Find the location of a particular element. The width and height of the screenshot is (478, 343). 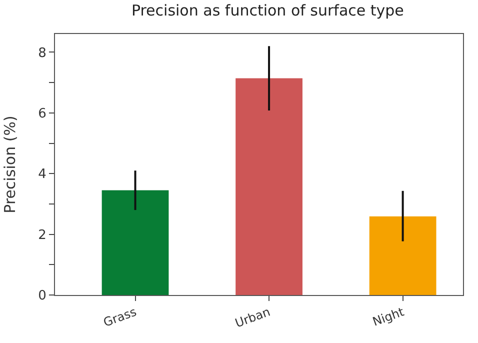

x-tick-label: Grass is located at coordinates (120, 317).